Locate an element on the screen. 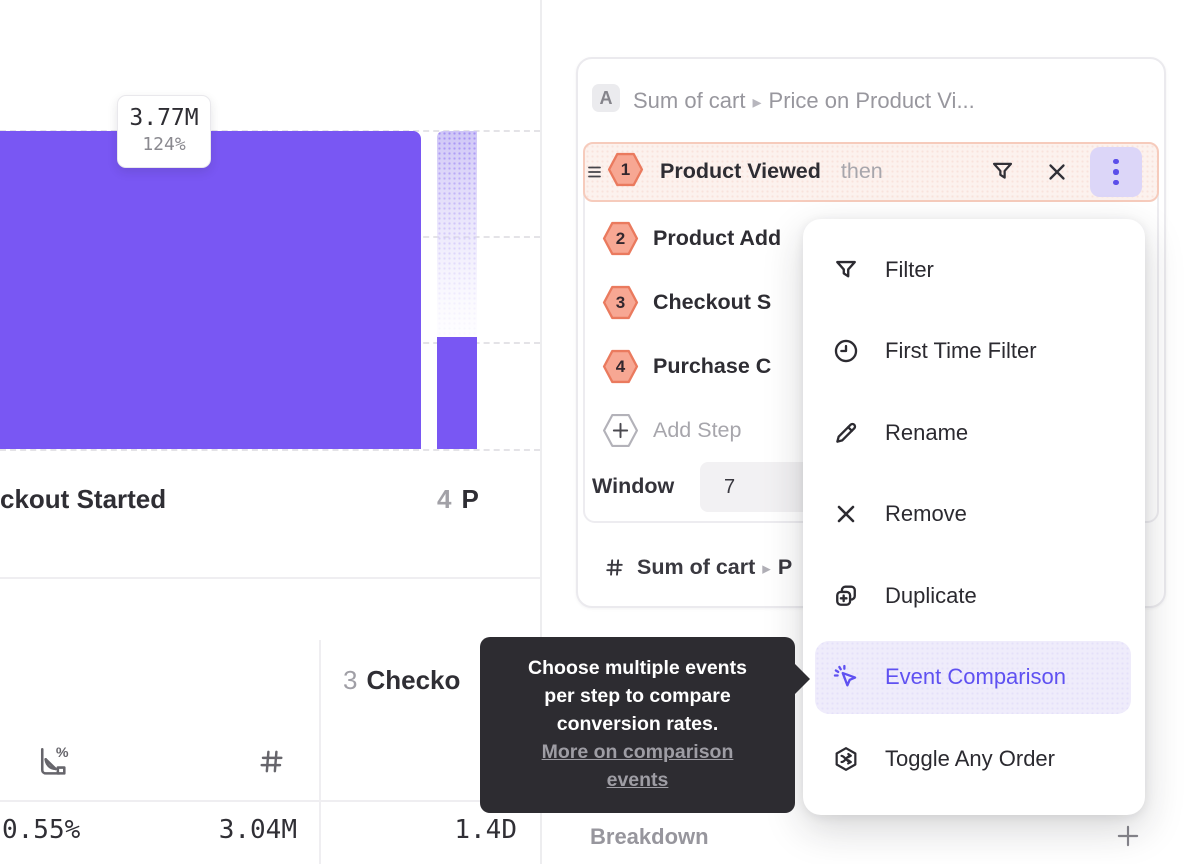 The width and height of the screenshot is (1186, 864). menu-item-first-time-filter: First Time Filter is located at coordinates (974, 352).